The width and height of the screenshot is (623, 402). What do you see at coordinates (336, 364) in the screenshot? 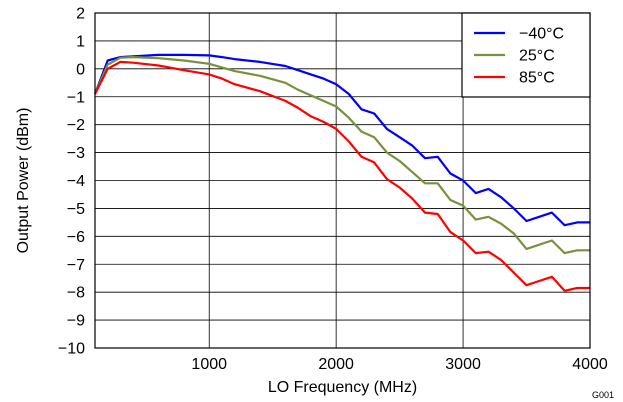
I see `x-tick-label: 2000` at bounding box center [336, 364].